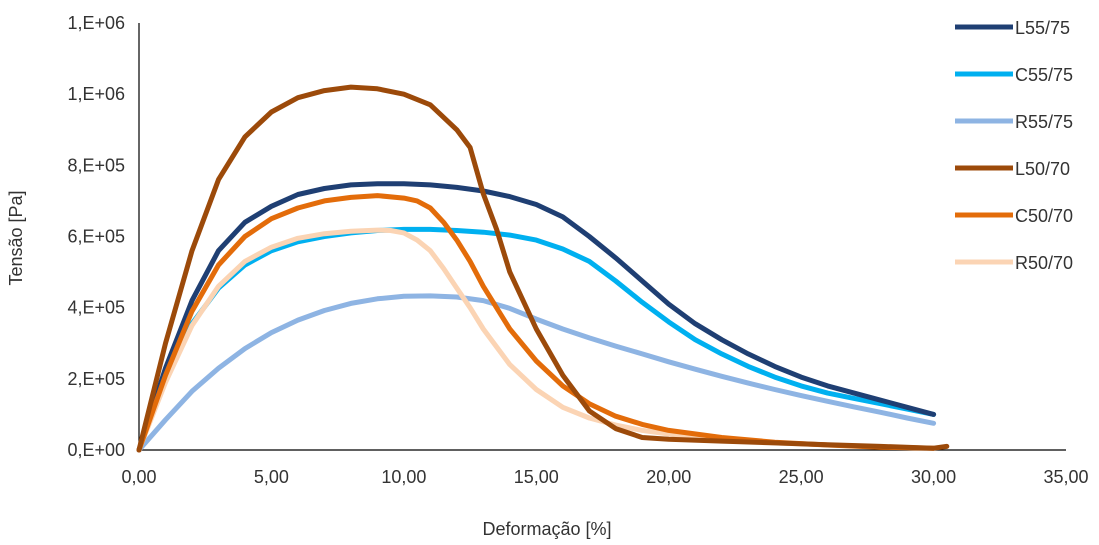 This screenshot has height=545, width=1099. I want to click on legend-label: R55/75, so click(1044, 122).